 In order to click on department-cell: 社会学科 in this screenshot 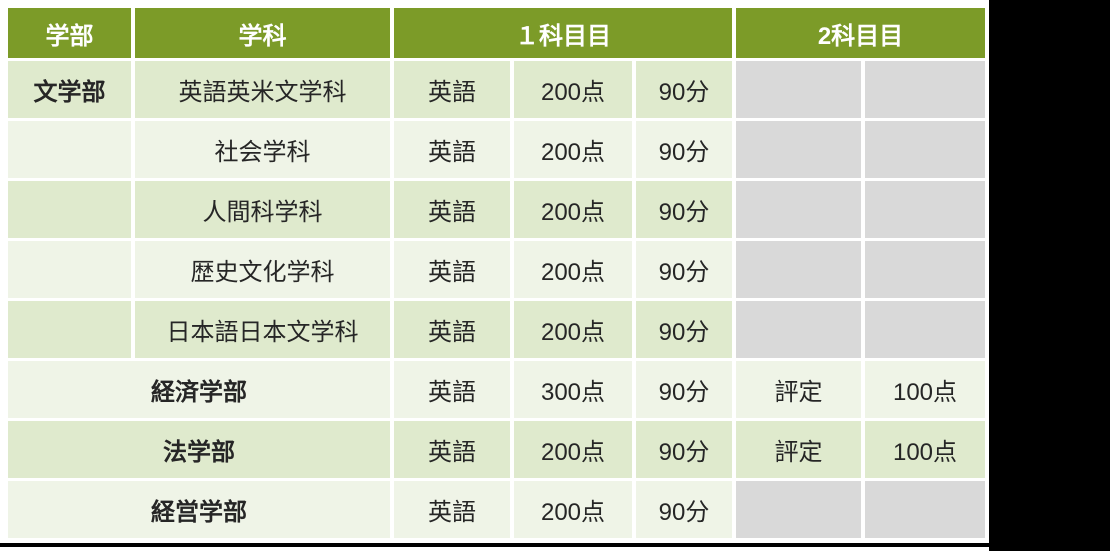, I will do `click(262, 149)`.